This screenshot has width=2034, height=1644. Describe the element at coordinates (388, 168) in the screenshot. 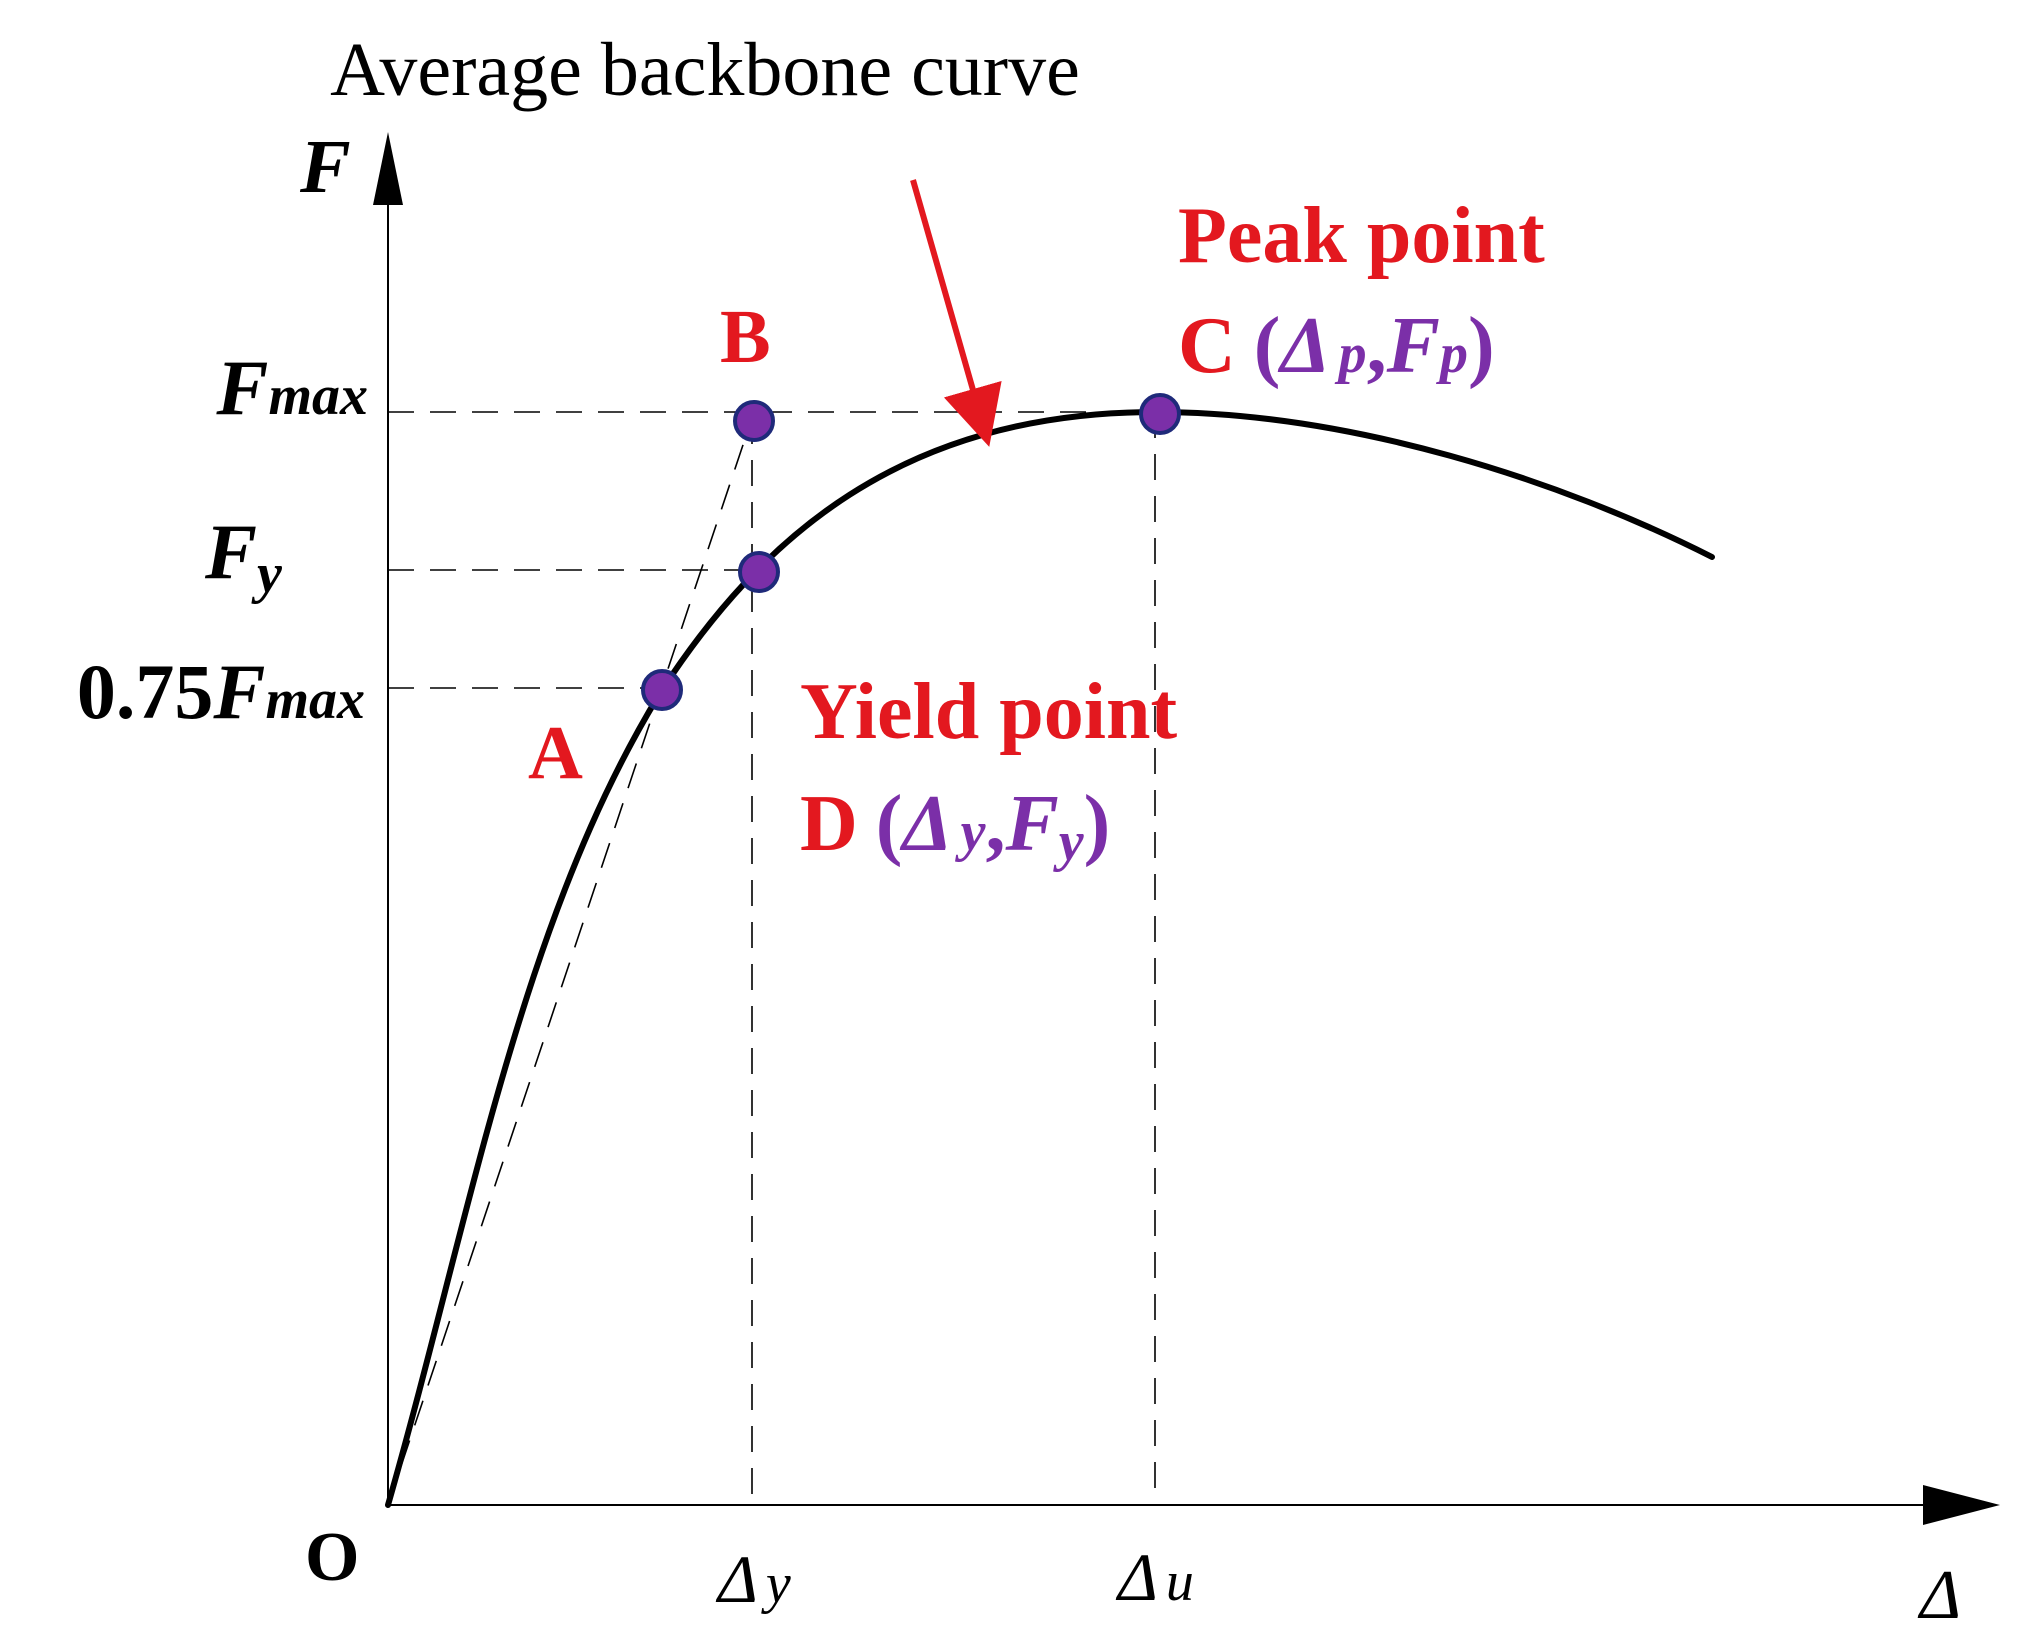

I see `y-axis-arrowhead` at that location.